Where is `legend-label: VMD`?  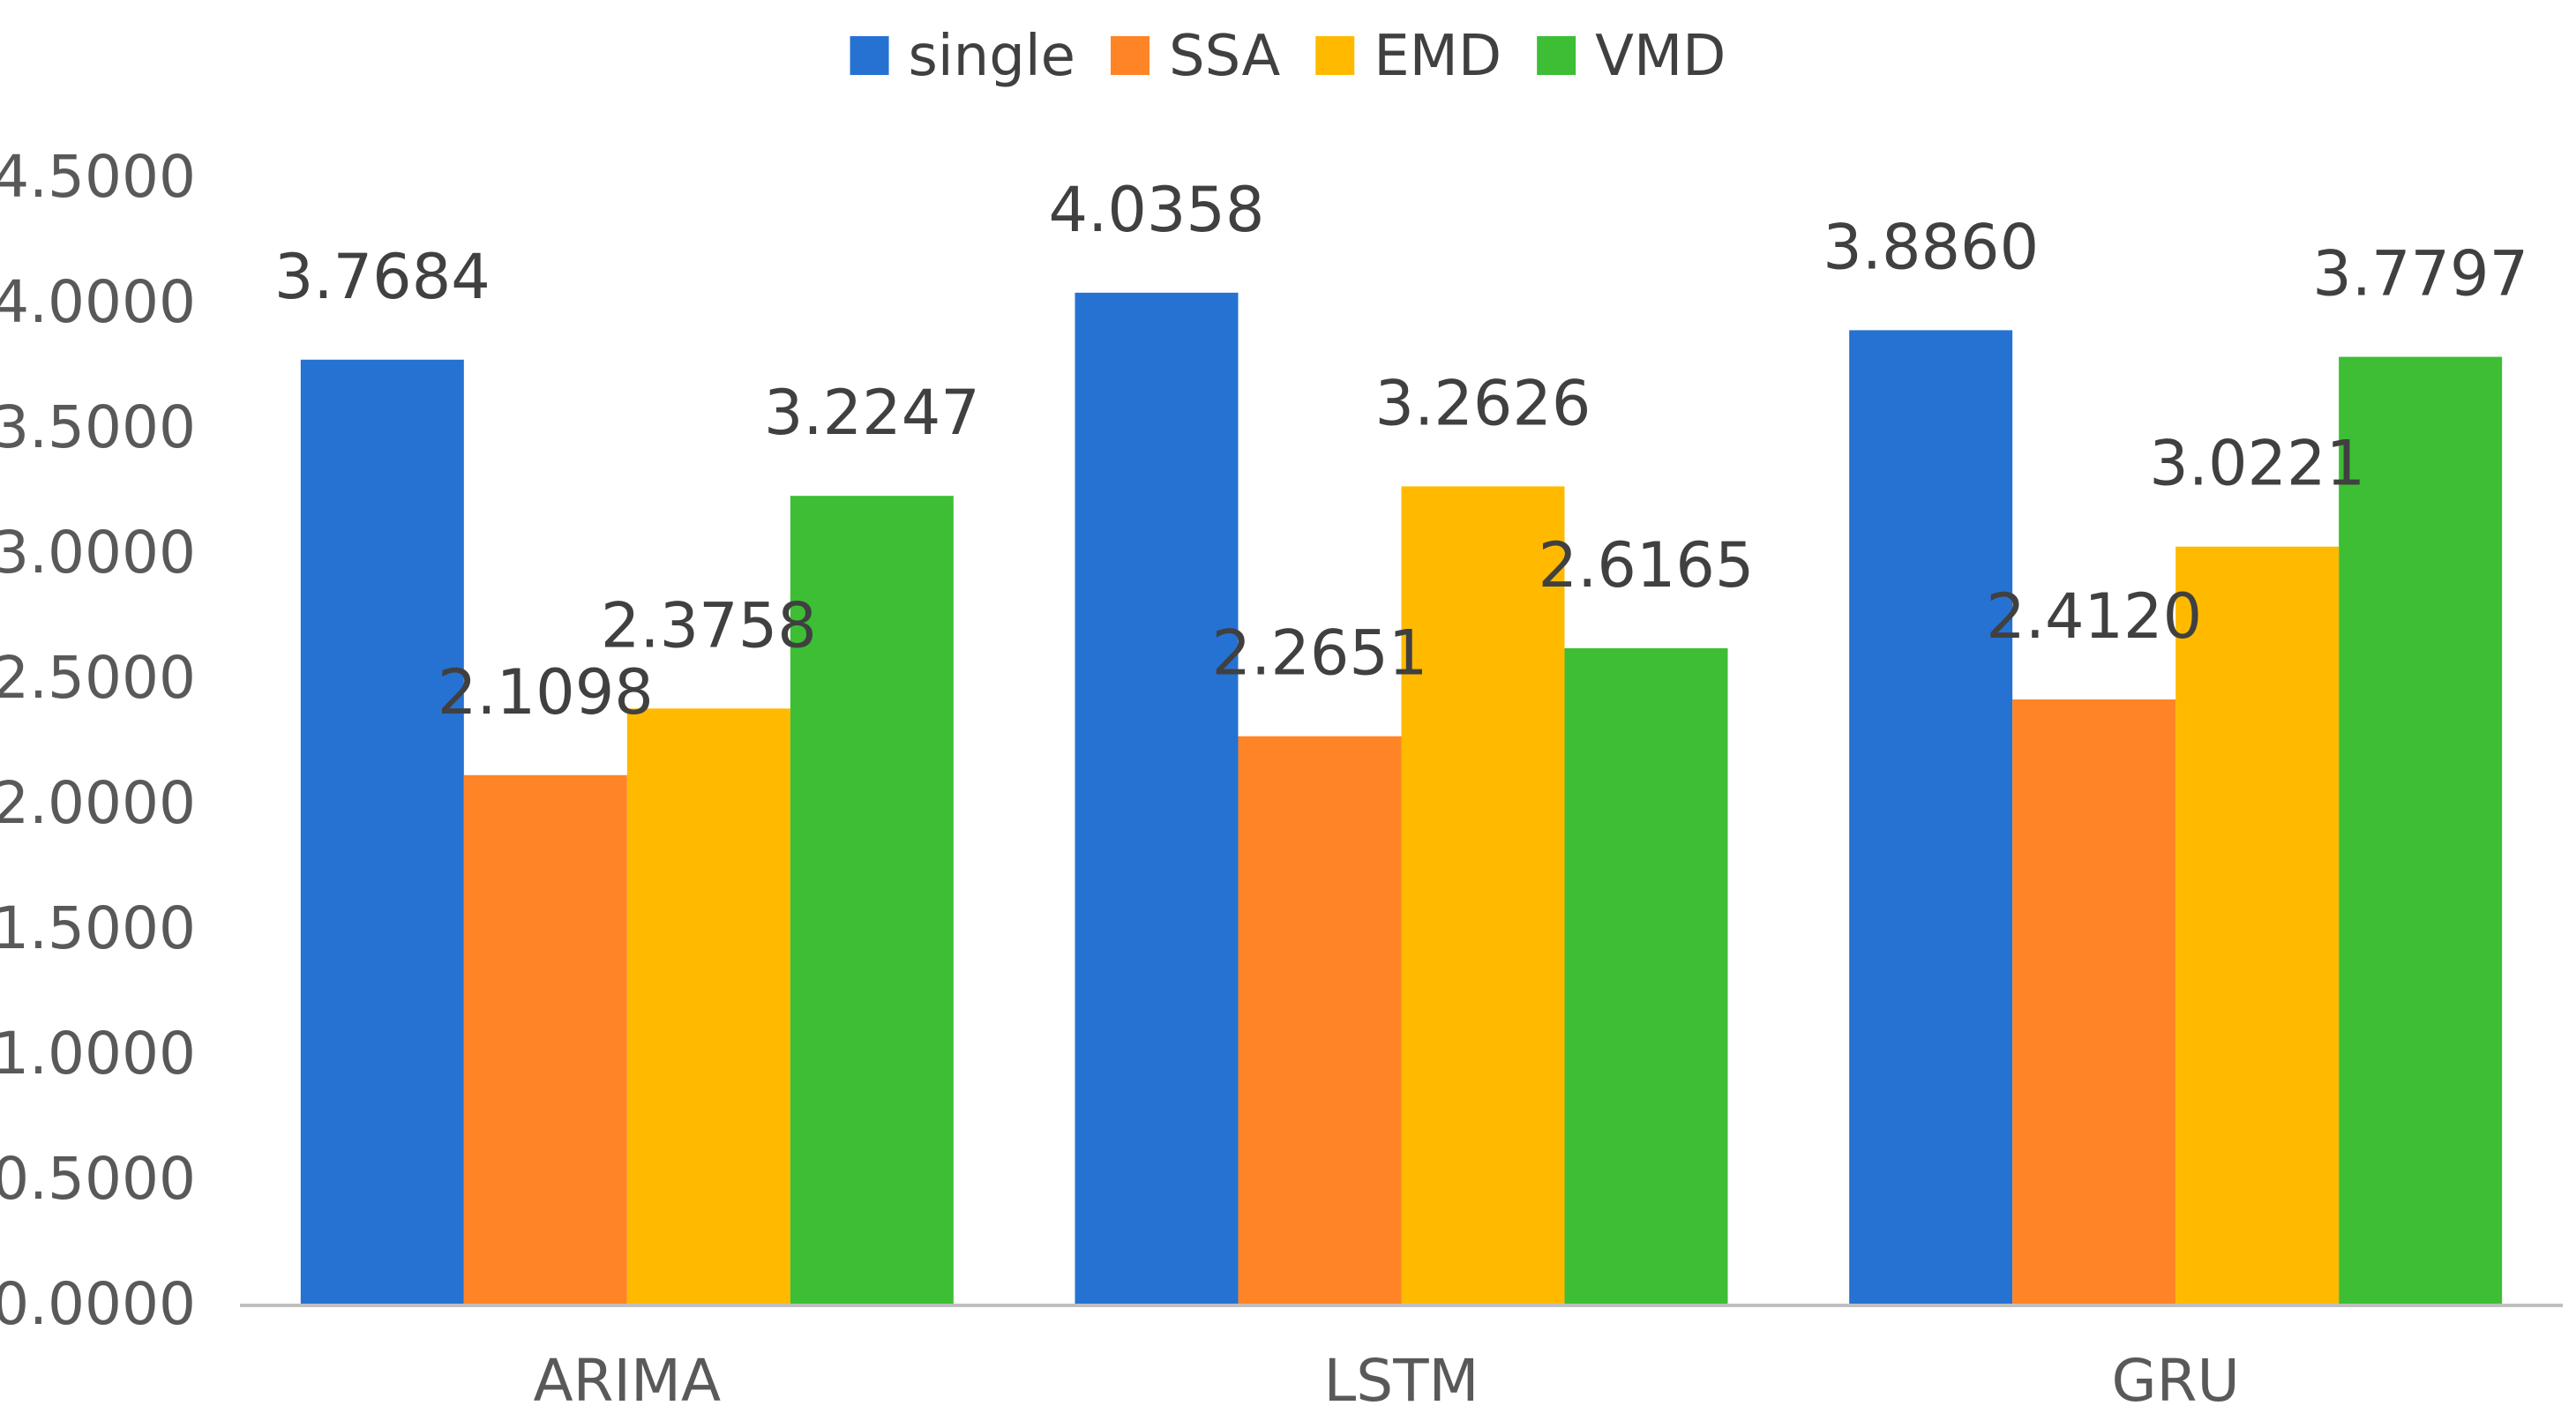
legend-label: VMD is located at coordinates (1660, 56).